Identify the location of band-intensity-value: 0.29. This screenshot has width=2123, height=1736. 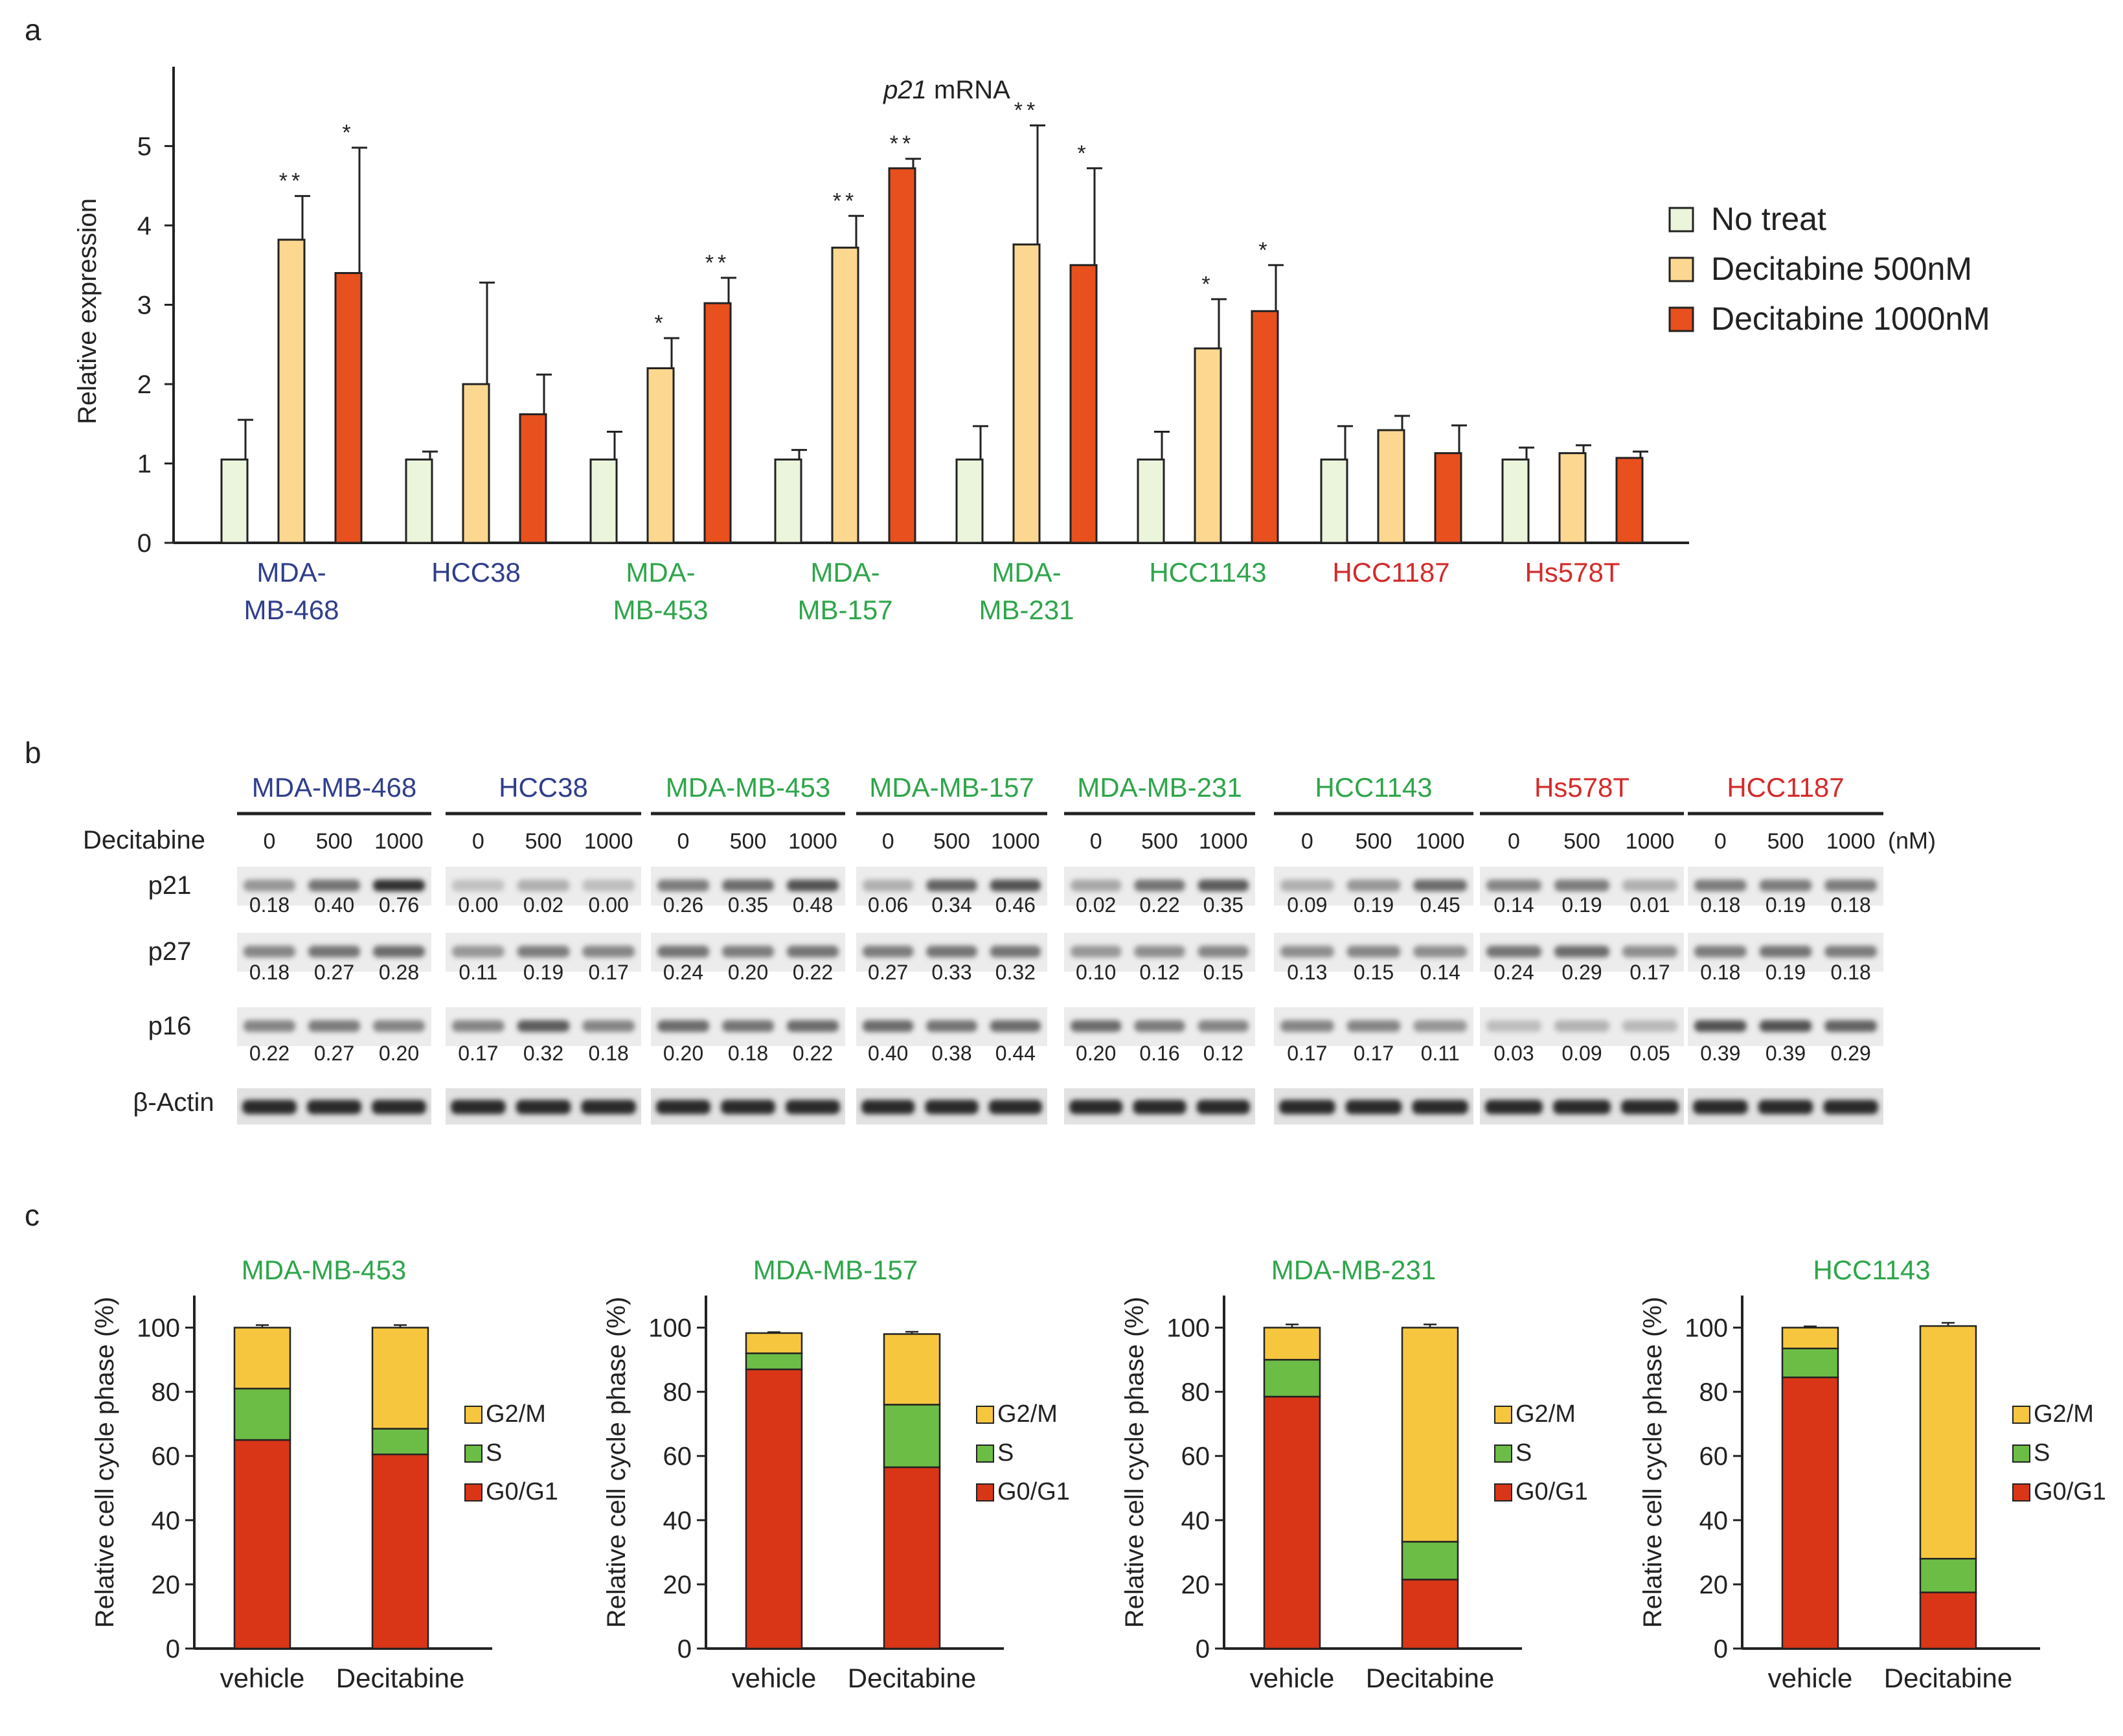
(1851, 1054).